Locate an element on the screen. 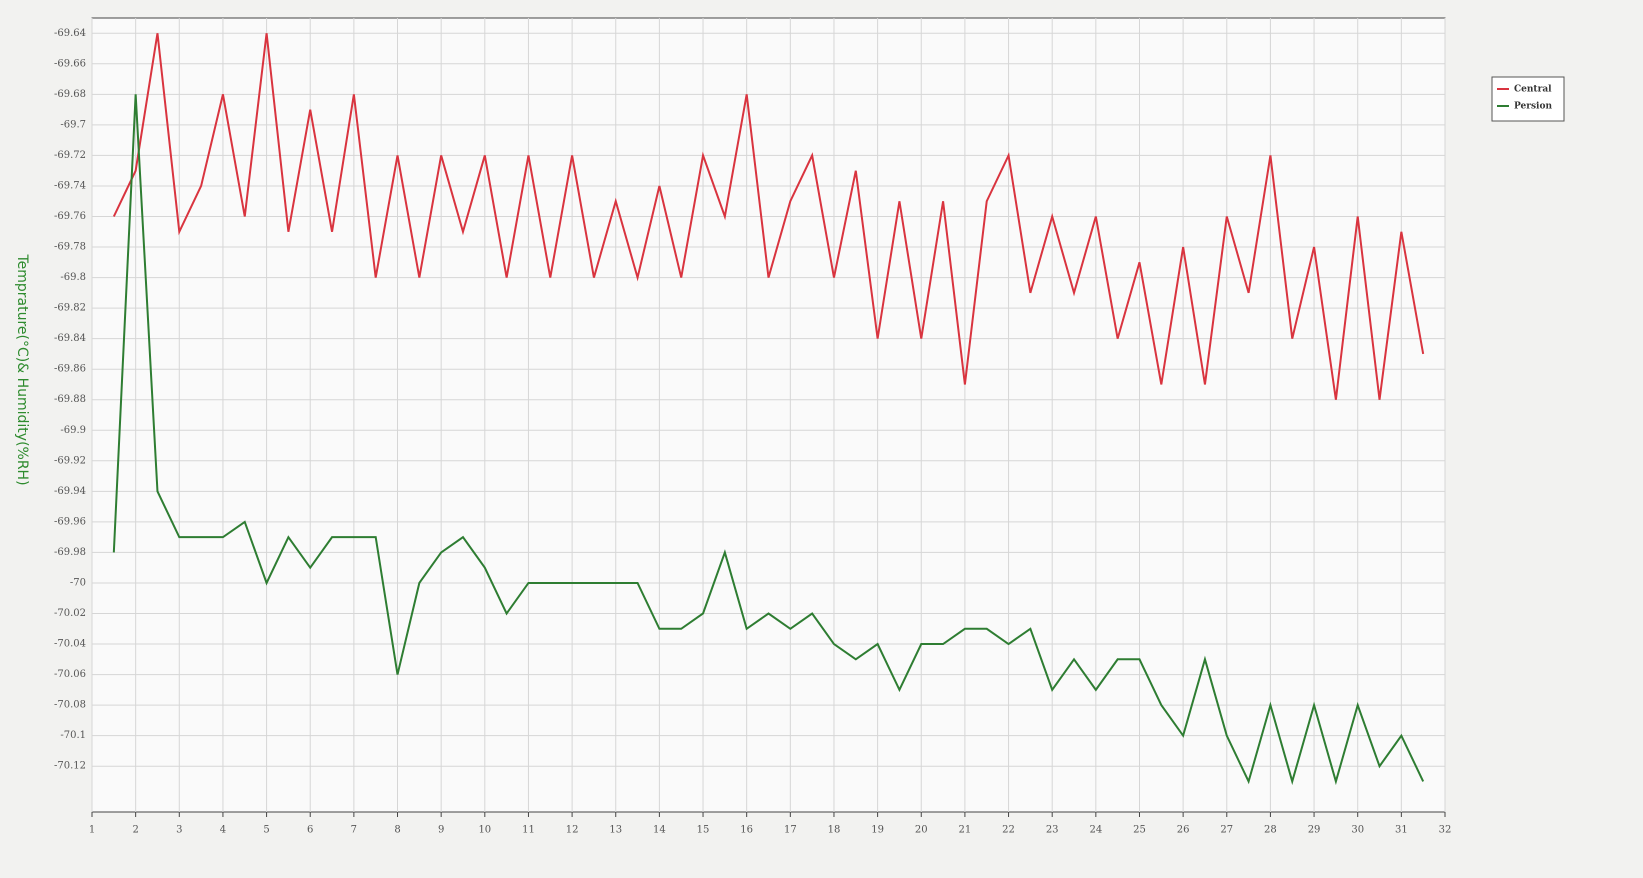  x-tick-label: 3 is located at coordinates (179, 830).